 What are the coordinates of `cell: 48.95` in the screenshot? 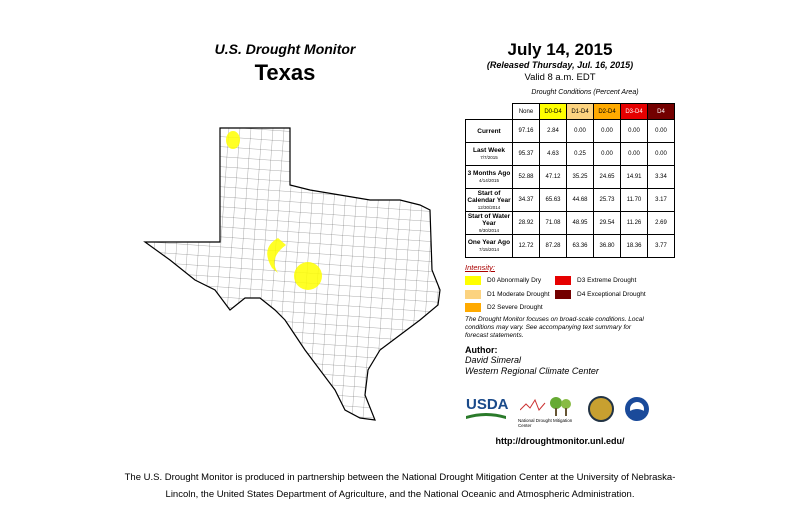 It's located at (580, 223).